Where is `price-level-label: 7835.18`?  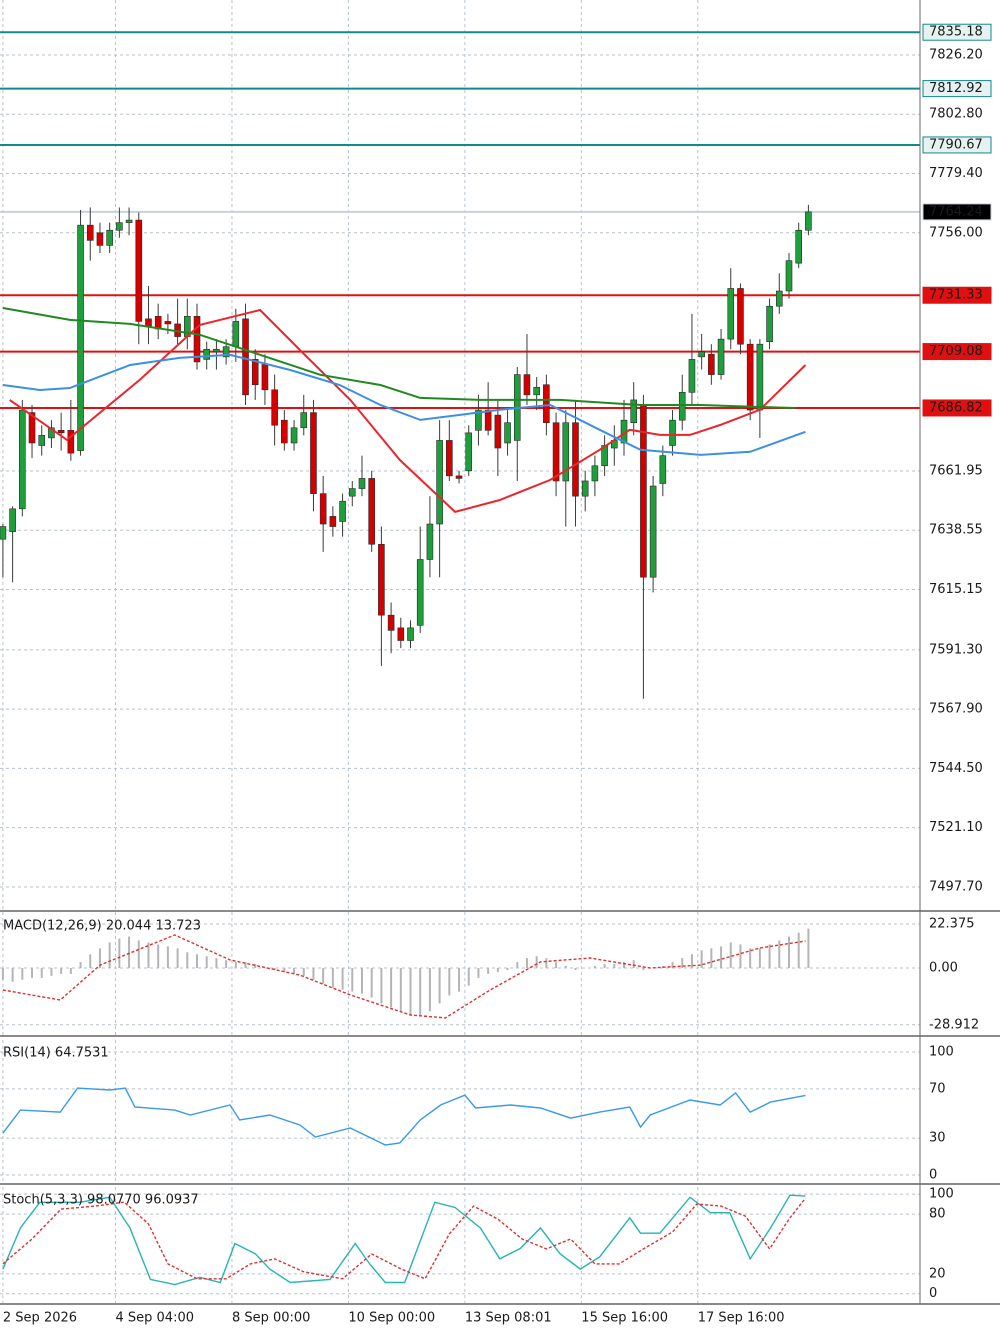 price-level-label: 7835.18 is located at coordinates (956, 32).